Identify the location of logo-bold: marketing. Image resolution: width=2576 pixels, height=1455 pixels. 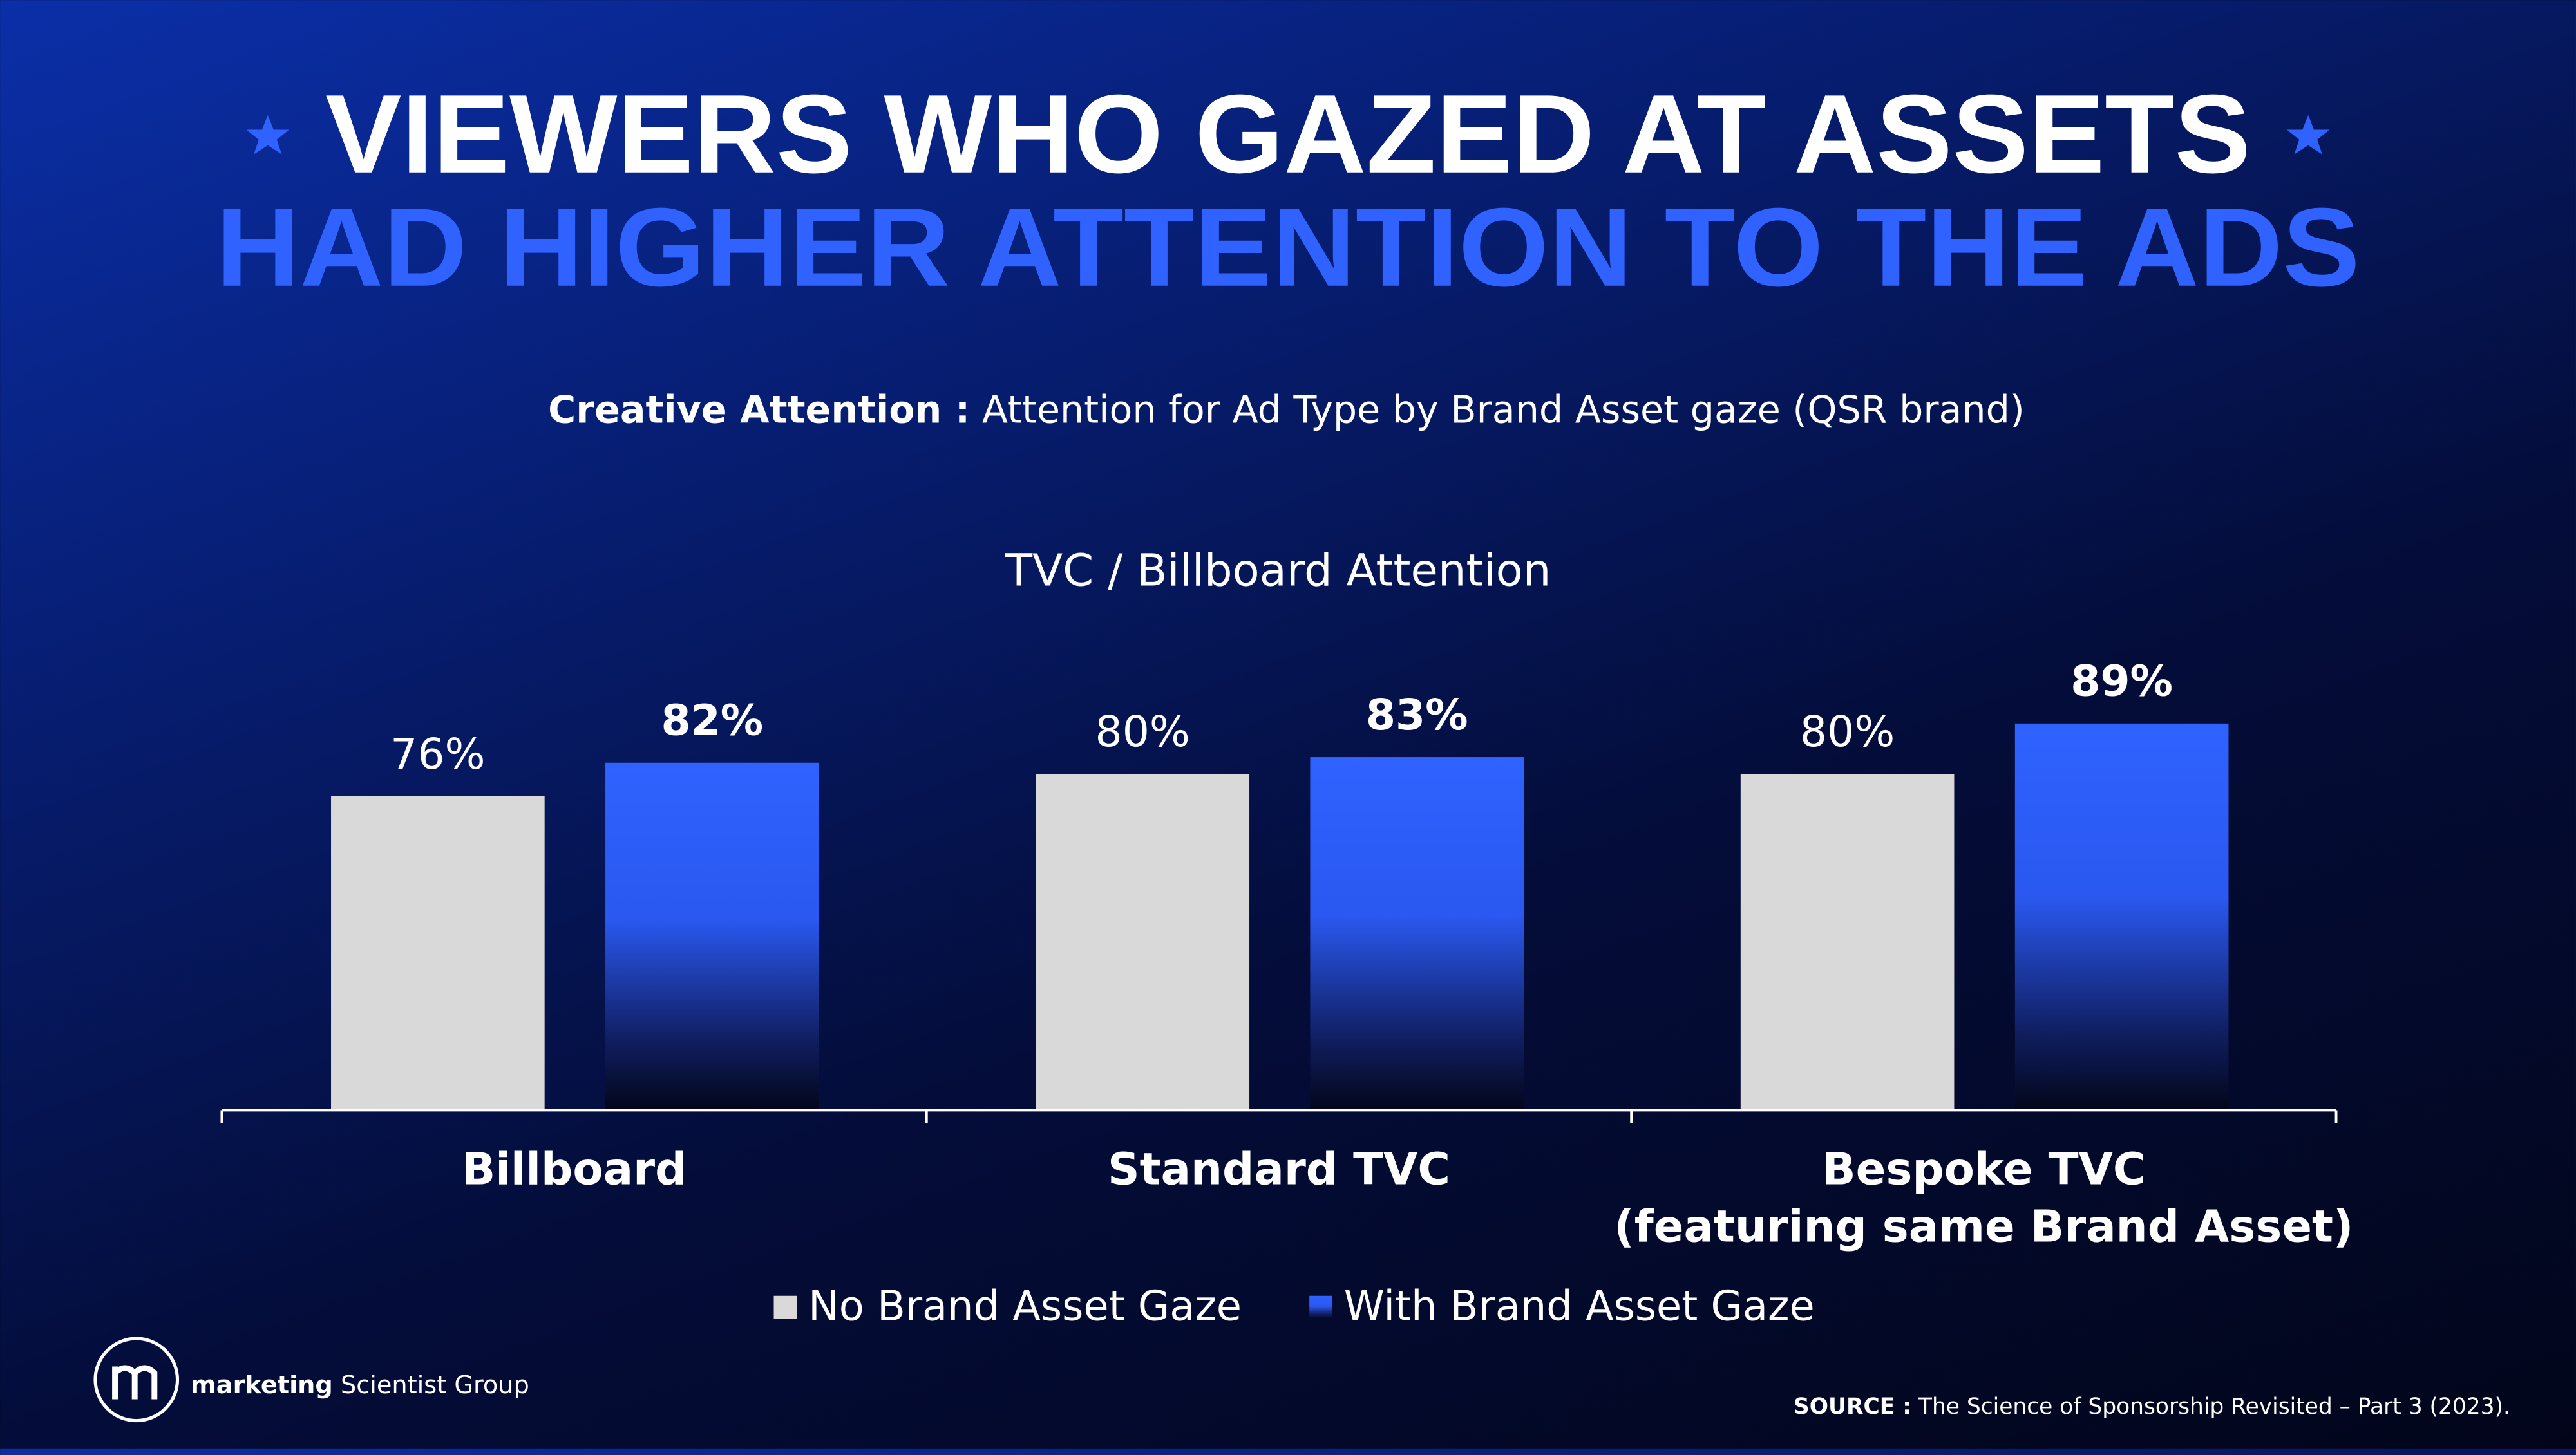
(262, 1385).